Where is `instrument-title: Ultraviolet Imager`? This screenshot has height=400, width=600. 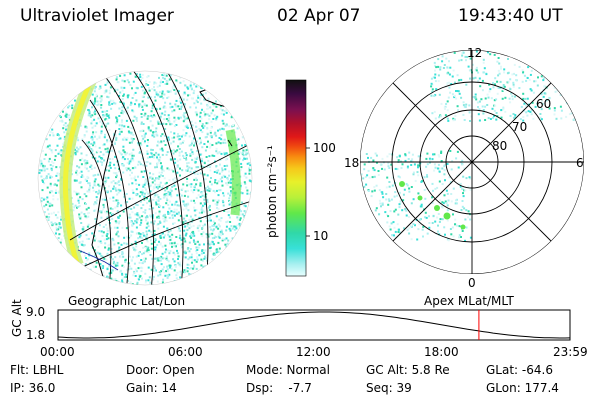 instrument-title: Ultraviolet Imager is located at coordinates (97, 16).